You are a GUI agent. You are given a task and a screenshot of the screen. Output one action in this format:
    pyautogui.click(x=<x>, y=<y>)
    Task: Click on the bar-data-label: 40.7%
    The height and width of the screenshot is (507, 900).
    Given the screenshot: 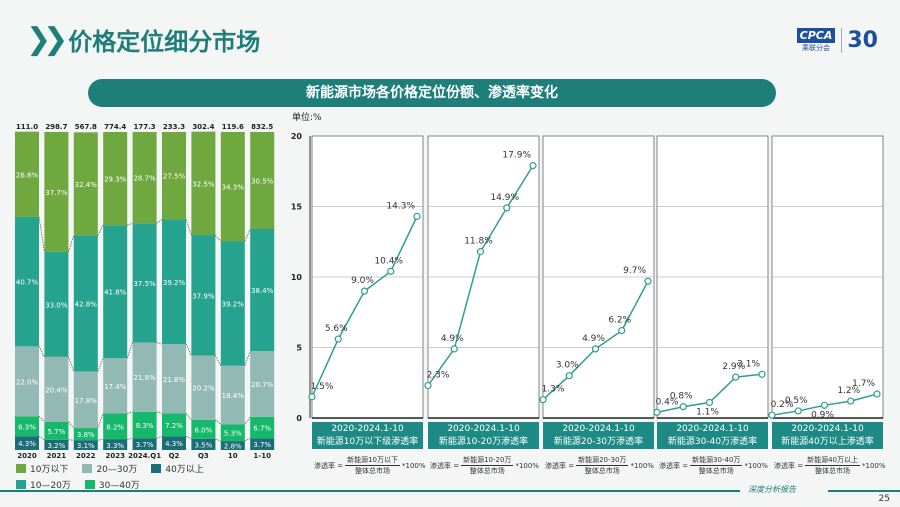 What is the action you would take?
    pyautogui.click(x=27, y=283)
    